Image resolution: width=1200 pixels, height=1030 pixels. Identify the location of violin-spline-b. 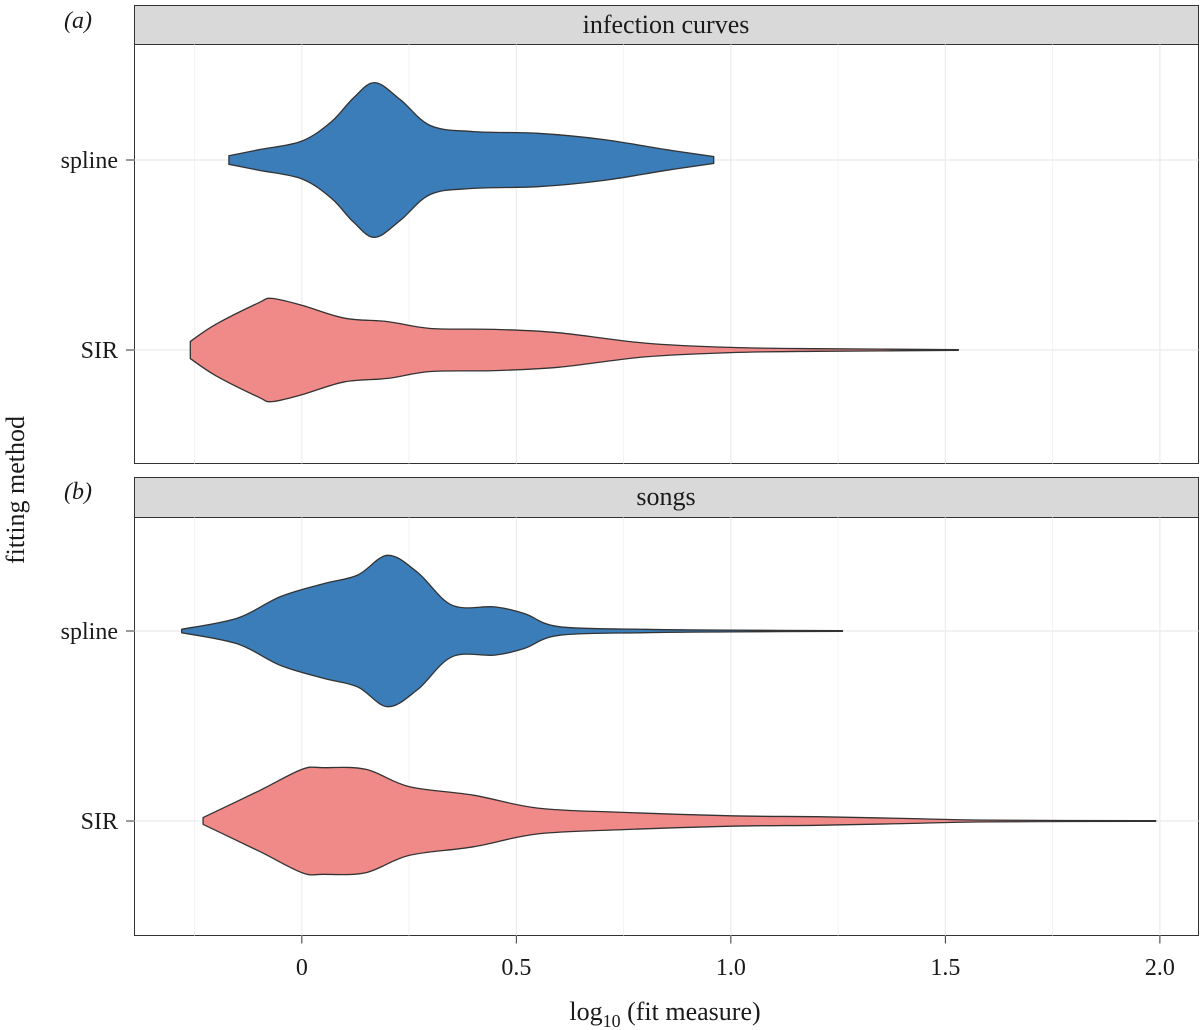
(512, 631).